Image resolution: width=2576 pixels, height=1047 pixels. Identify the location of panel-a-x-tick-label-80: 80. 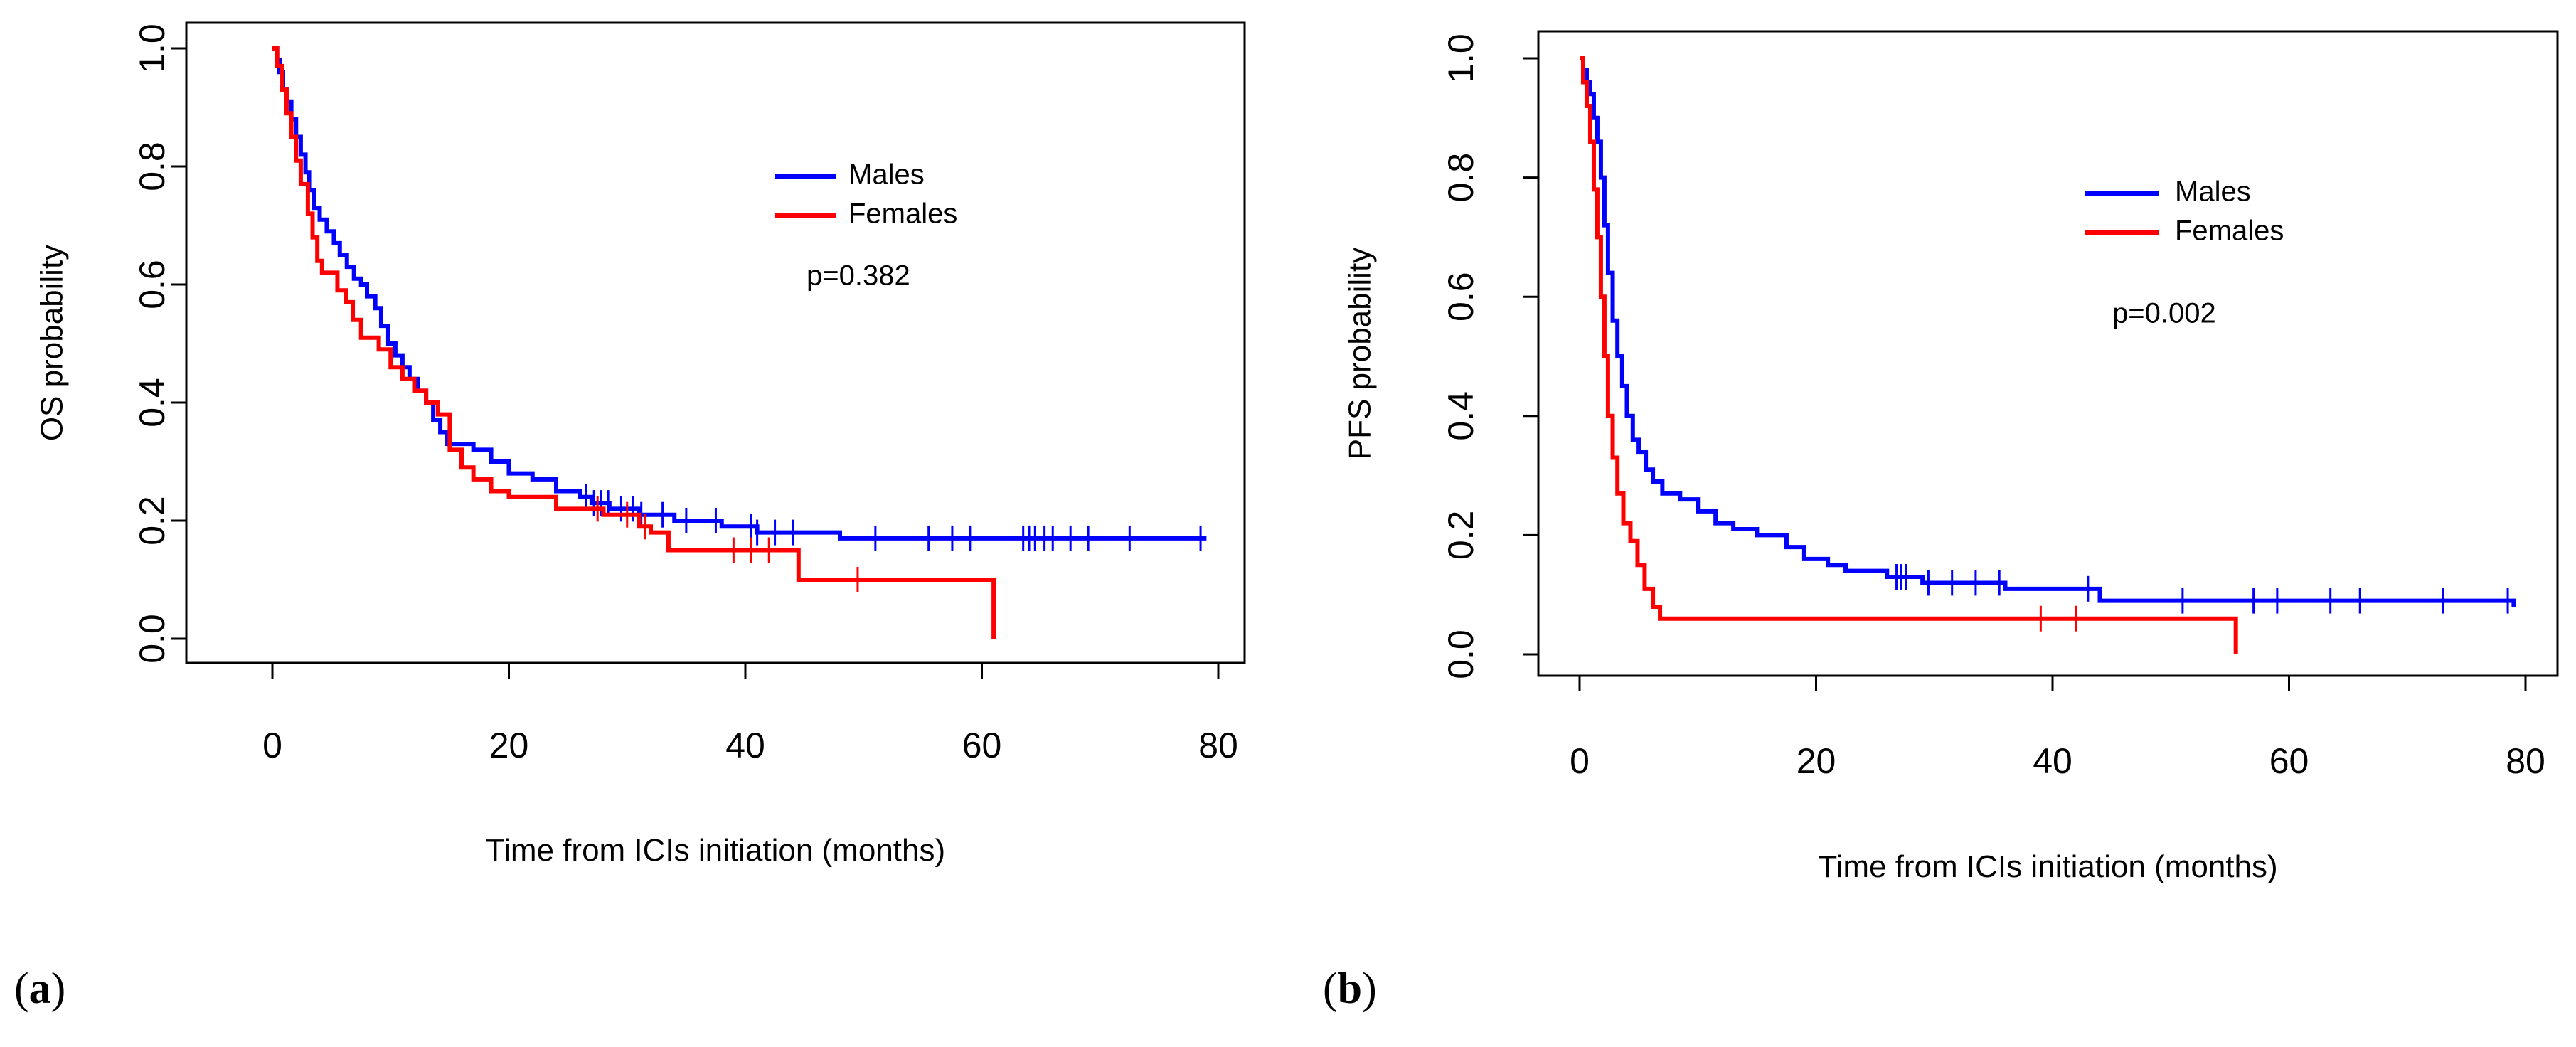
(1218, 745).